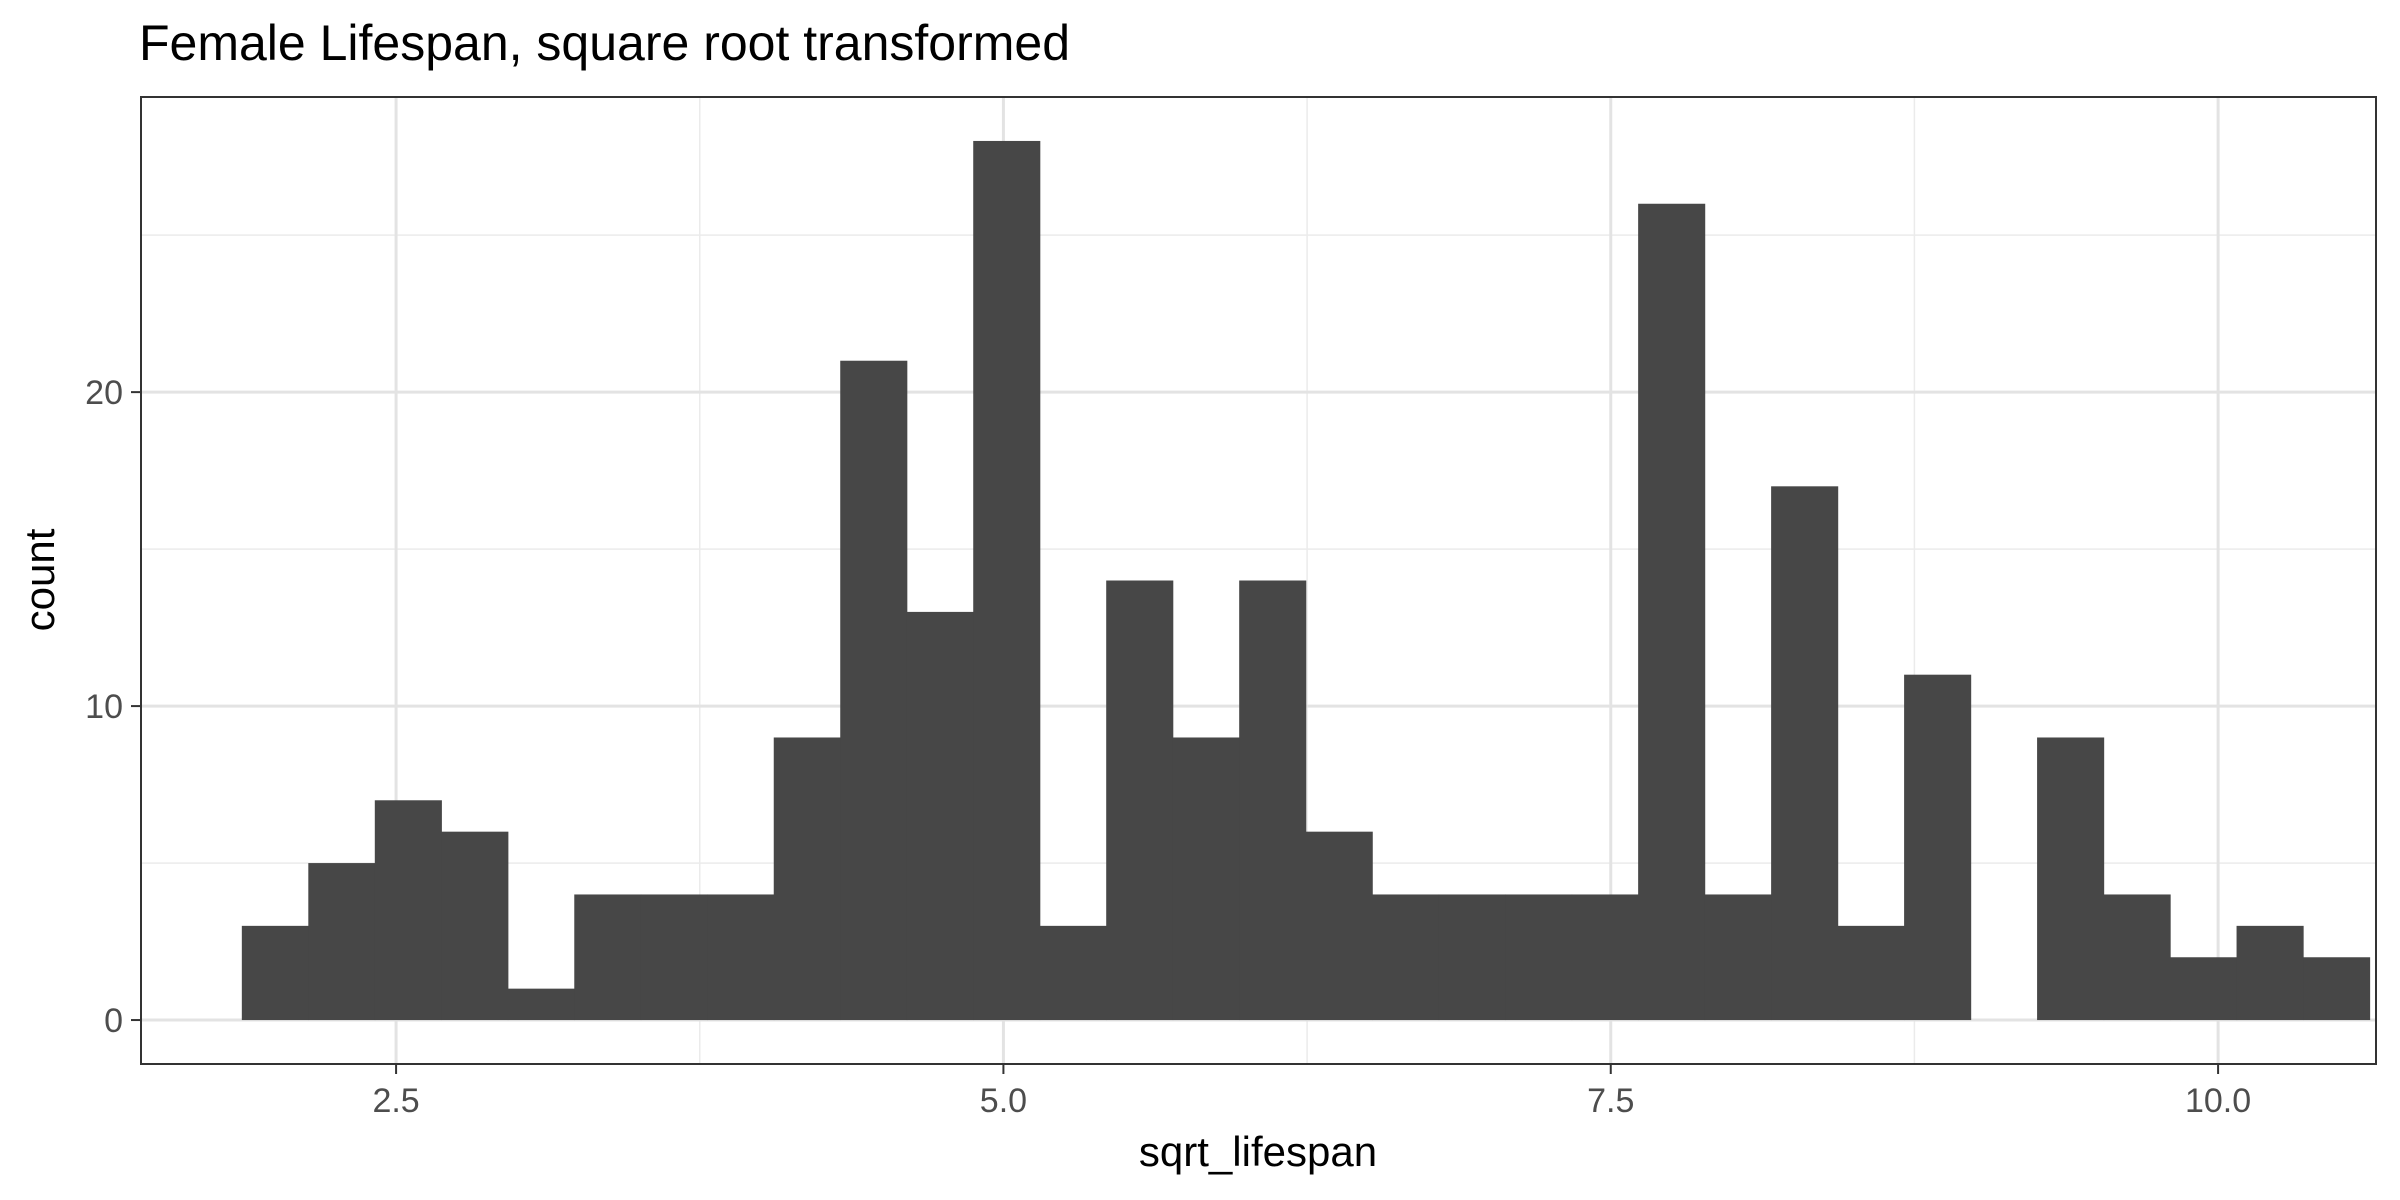 The width and height of the screenshot is (2400, 1200). I want to click on y-axis: 0 10 20, so click(113, 707).